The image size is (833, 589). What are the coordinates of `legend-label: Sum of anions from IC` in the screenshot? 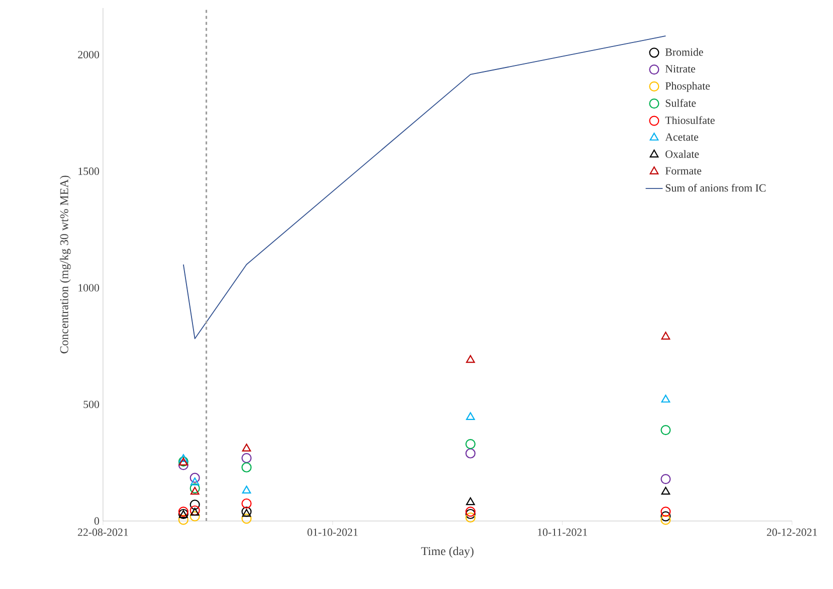 It's located at (716, 188).